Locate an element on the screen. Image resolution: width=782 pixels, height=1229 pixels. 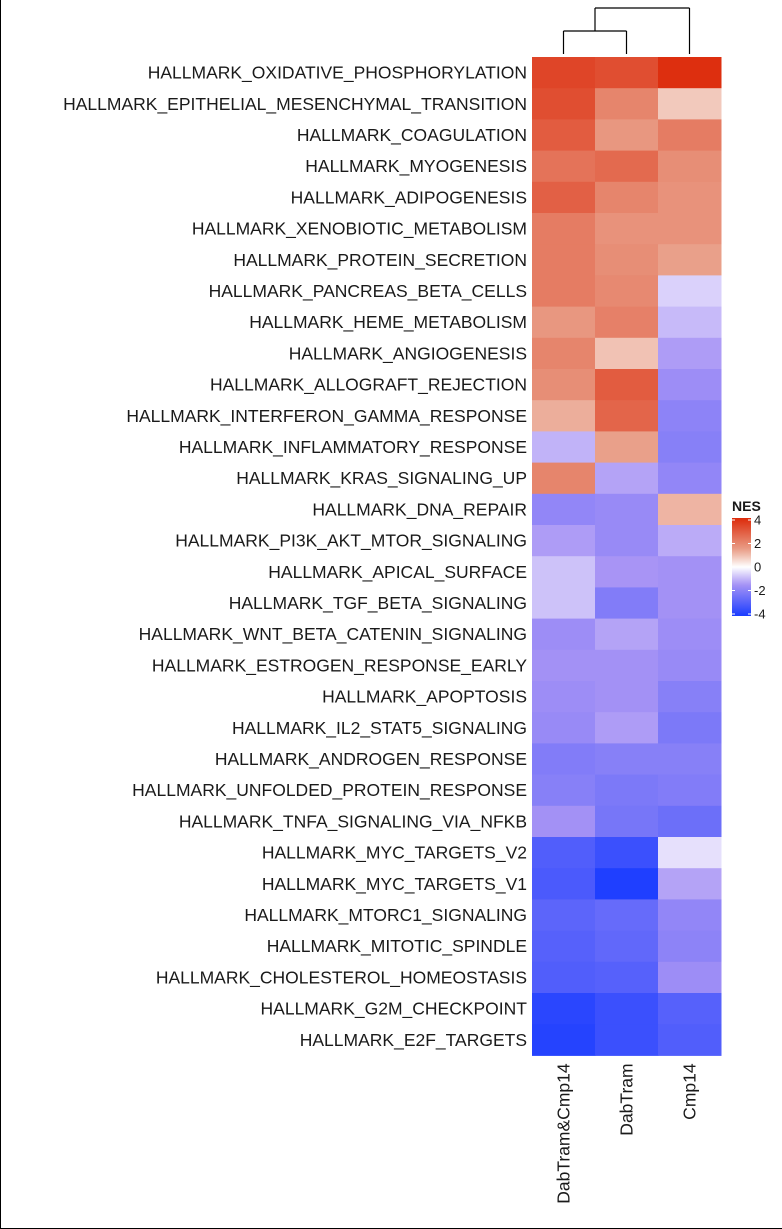
heatmap-cell-hallmark-adipogenesis-dabtram is located at coordinates (627, 197).